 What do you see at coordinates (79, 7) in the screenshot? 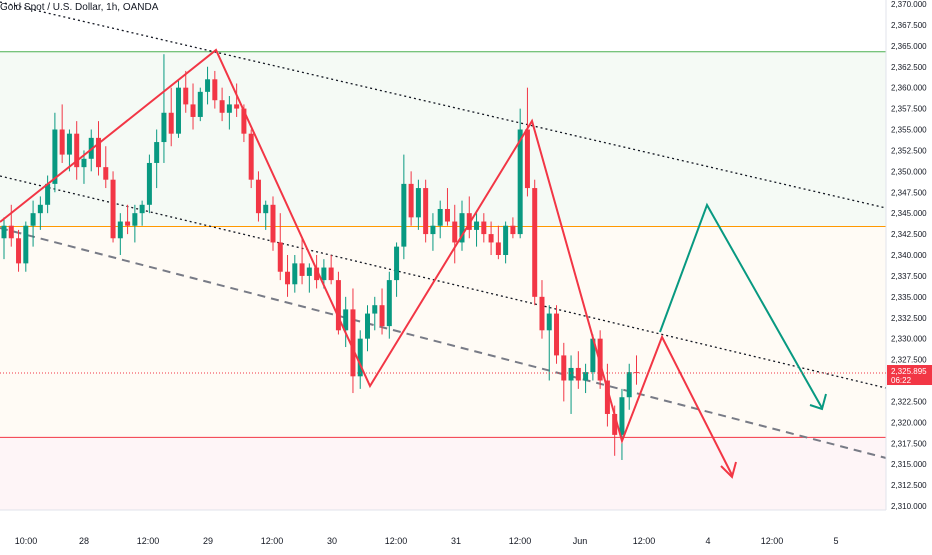
I see `chart-title: Gold Spot / U.S. Dollar, 1h, OANDA` at bounding box center [79, 7].